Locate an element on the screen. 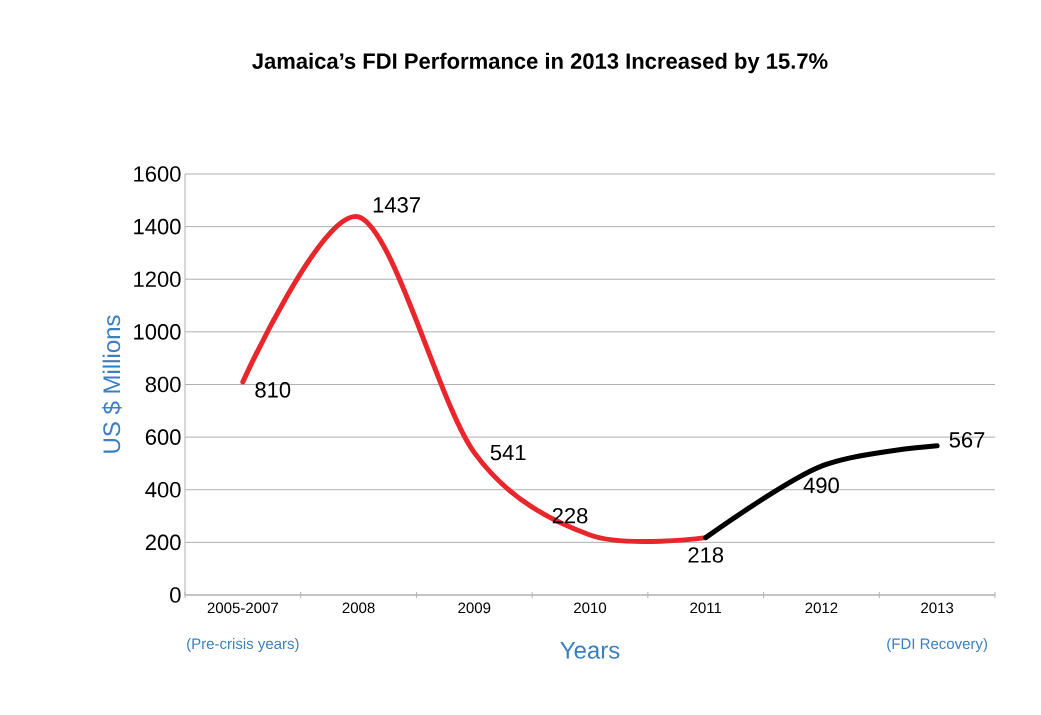 The height and width of the screenshot is (715, 1041). y-tick-label: 1600 is located at coordinates (157, 174).